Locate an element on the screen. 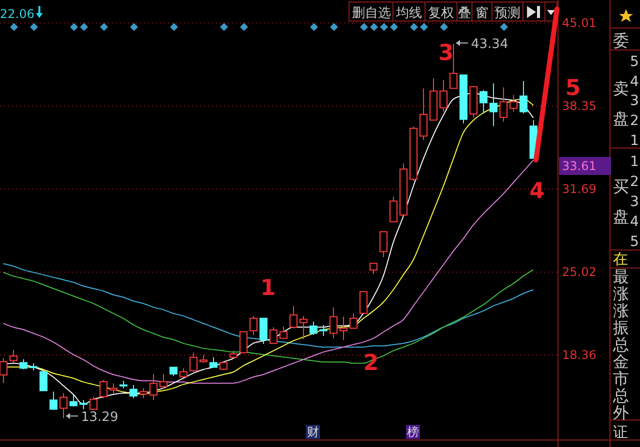  annotation: 叠 is located at coordinates (464, 13).